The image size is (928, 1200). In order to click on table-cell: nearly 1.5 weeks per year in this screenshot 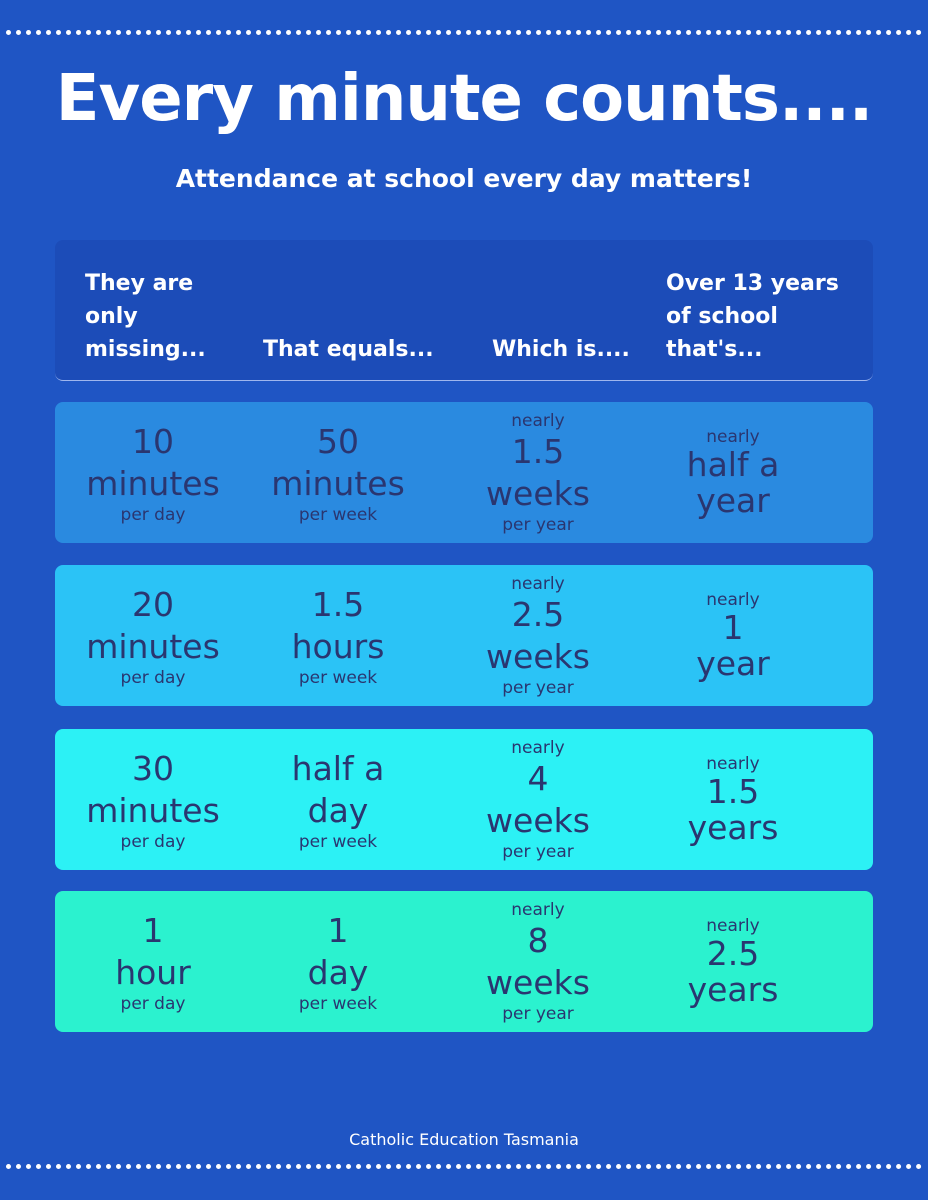, I will do `click(538, 472)`.